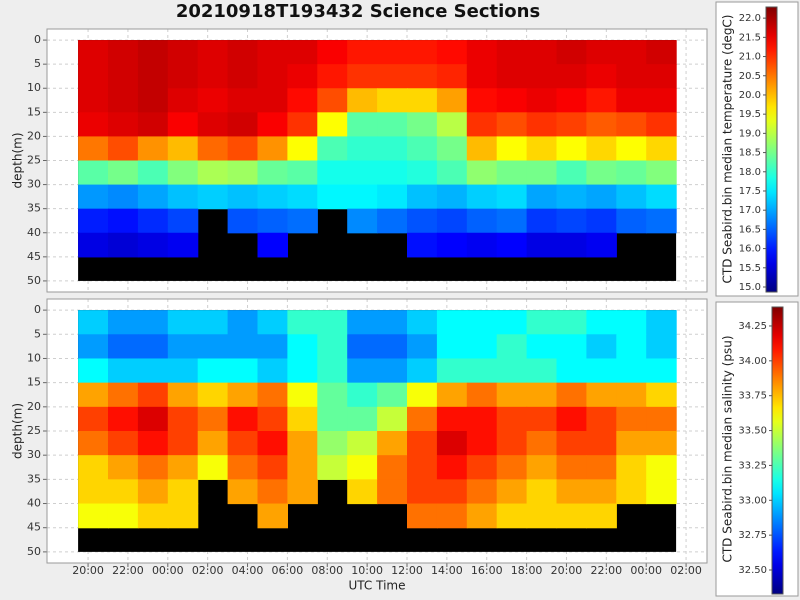 This screenshot has height=600, width=800. Describe the element at coordinates (34, 382) in the screenshot. I see `y-tick-label: 15` at that location.